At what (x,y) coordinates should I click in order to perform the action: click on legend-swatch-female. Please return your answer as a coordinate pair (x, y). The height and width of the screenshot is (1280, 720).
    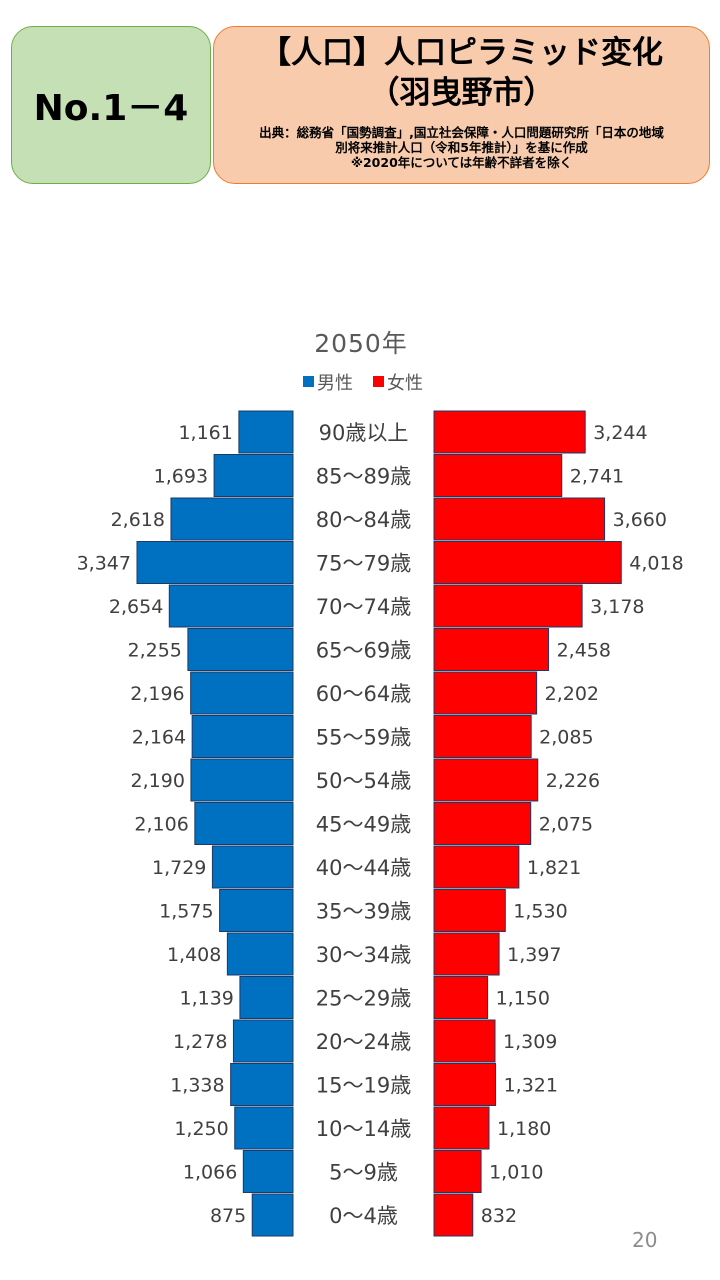
    Looking at the image, I should click on (378, 381).